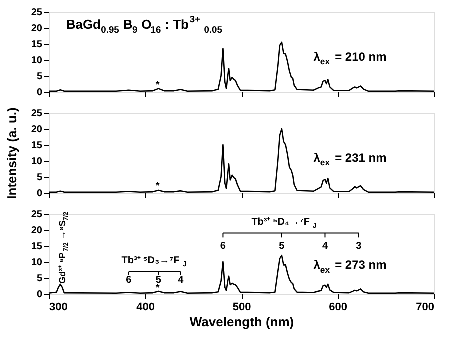  What do you see at coordinates (282, 246) in the screenshot?
I see `annotation: 5` at bounding box center [282, 246].